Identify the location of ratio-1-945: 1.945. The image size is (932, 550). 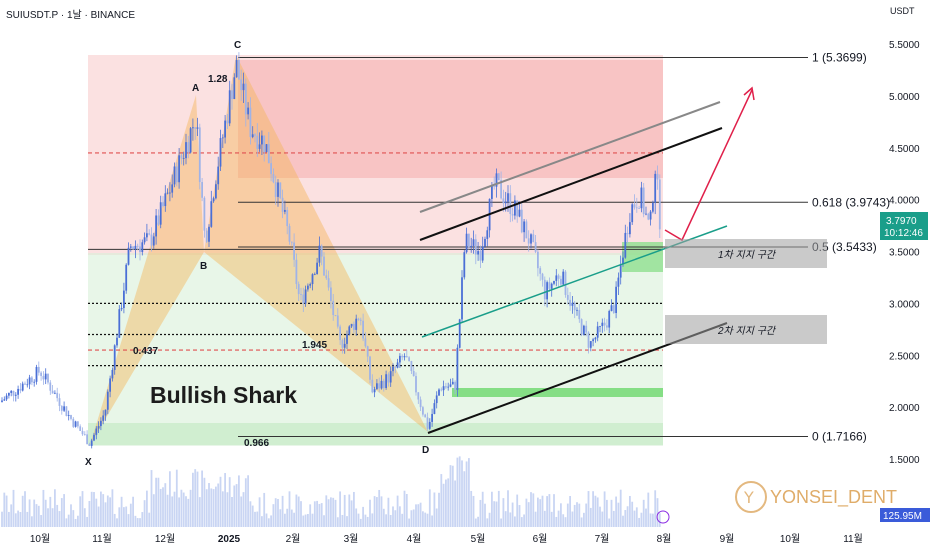
(314, 345).